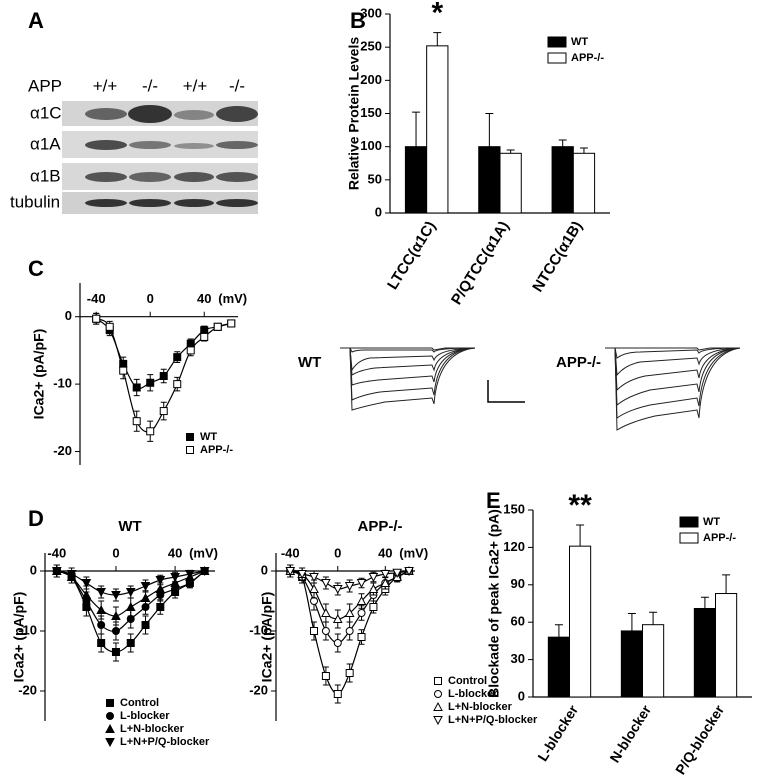 This screenshot has width=778, height=779. What do you see at coordinates (36, 268) in the screenshot?
I see `panel-label: C` at bounding box center [36, 268].